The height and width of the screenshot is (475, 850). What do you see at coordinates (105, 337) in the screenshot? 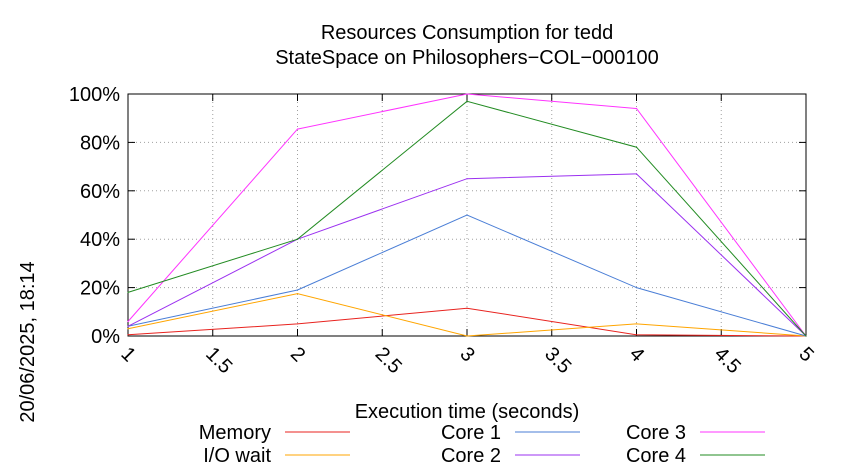
I see `y-tick-label: 0%` at bounding box center [105, 337].